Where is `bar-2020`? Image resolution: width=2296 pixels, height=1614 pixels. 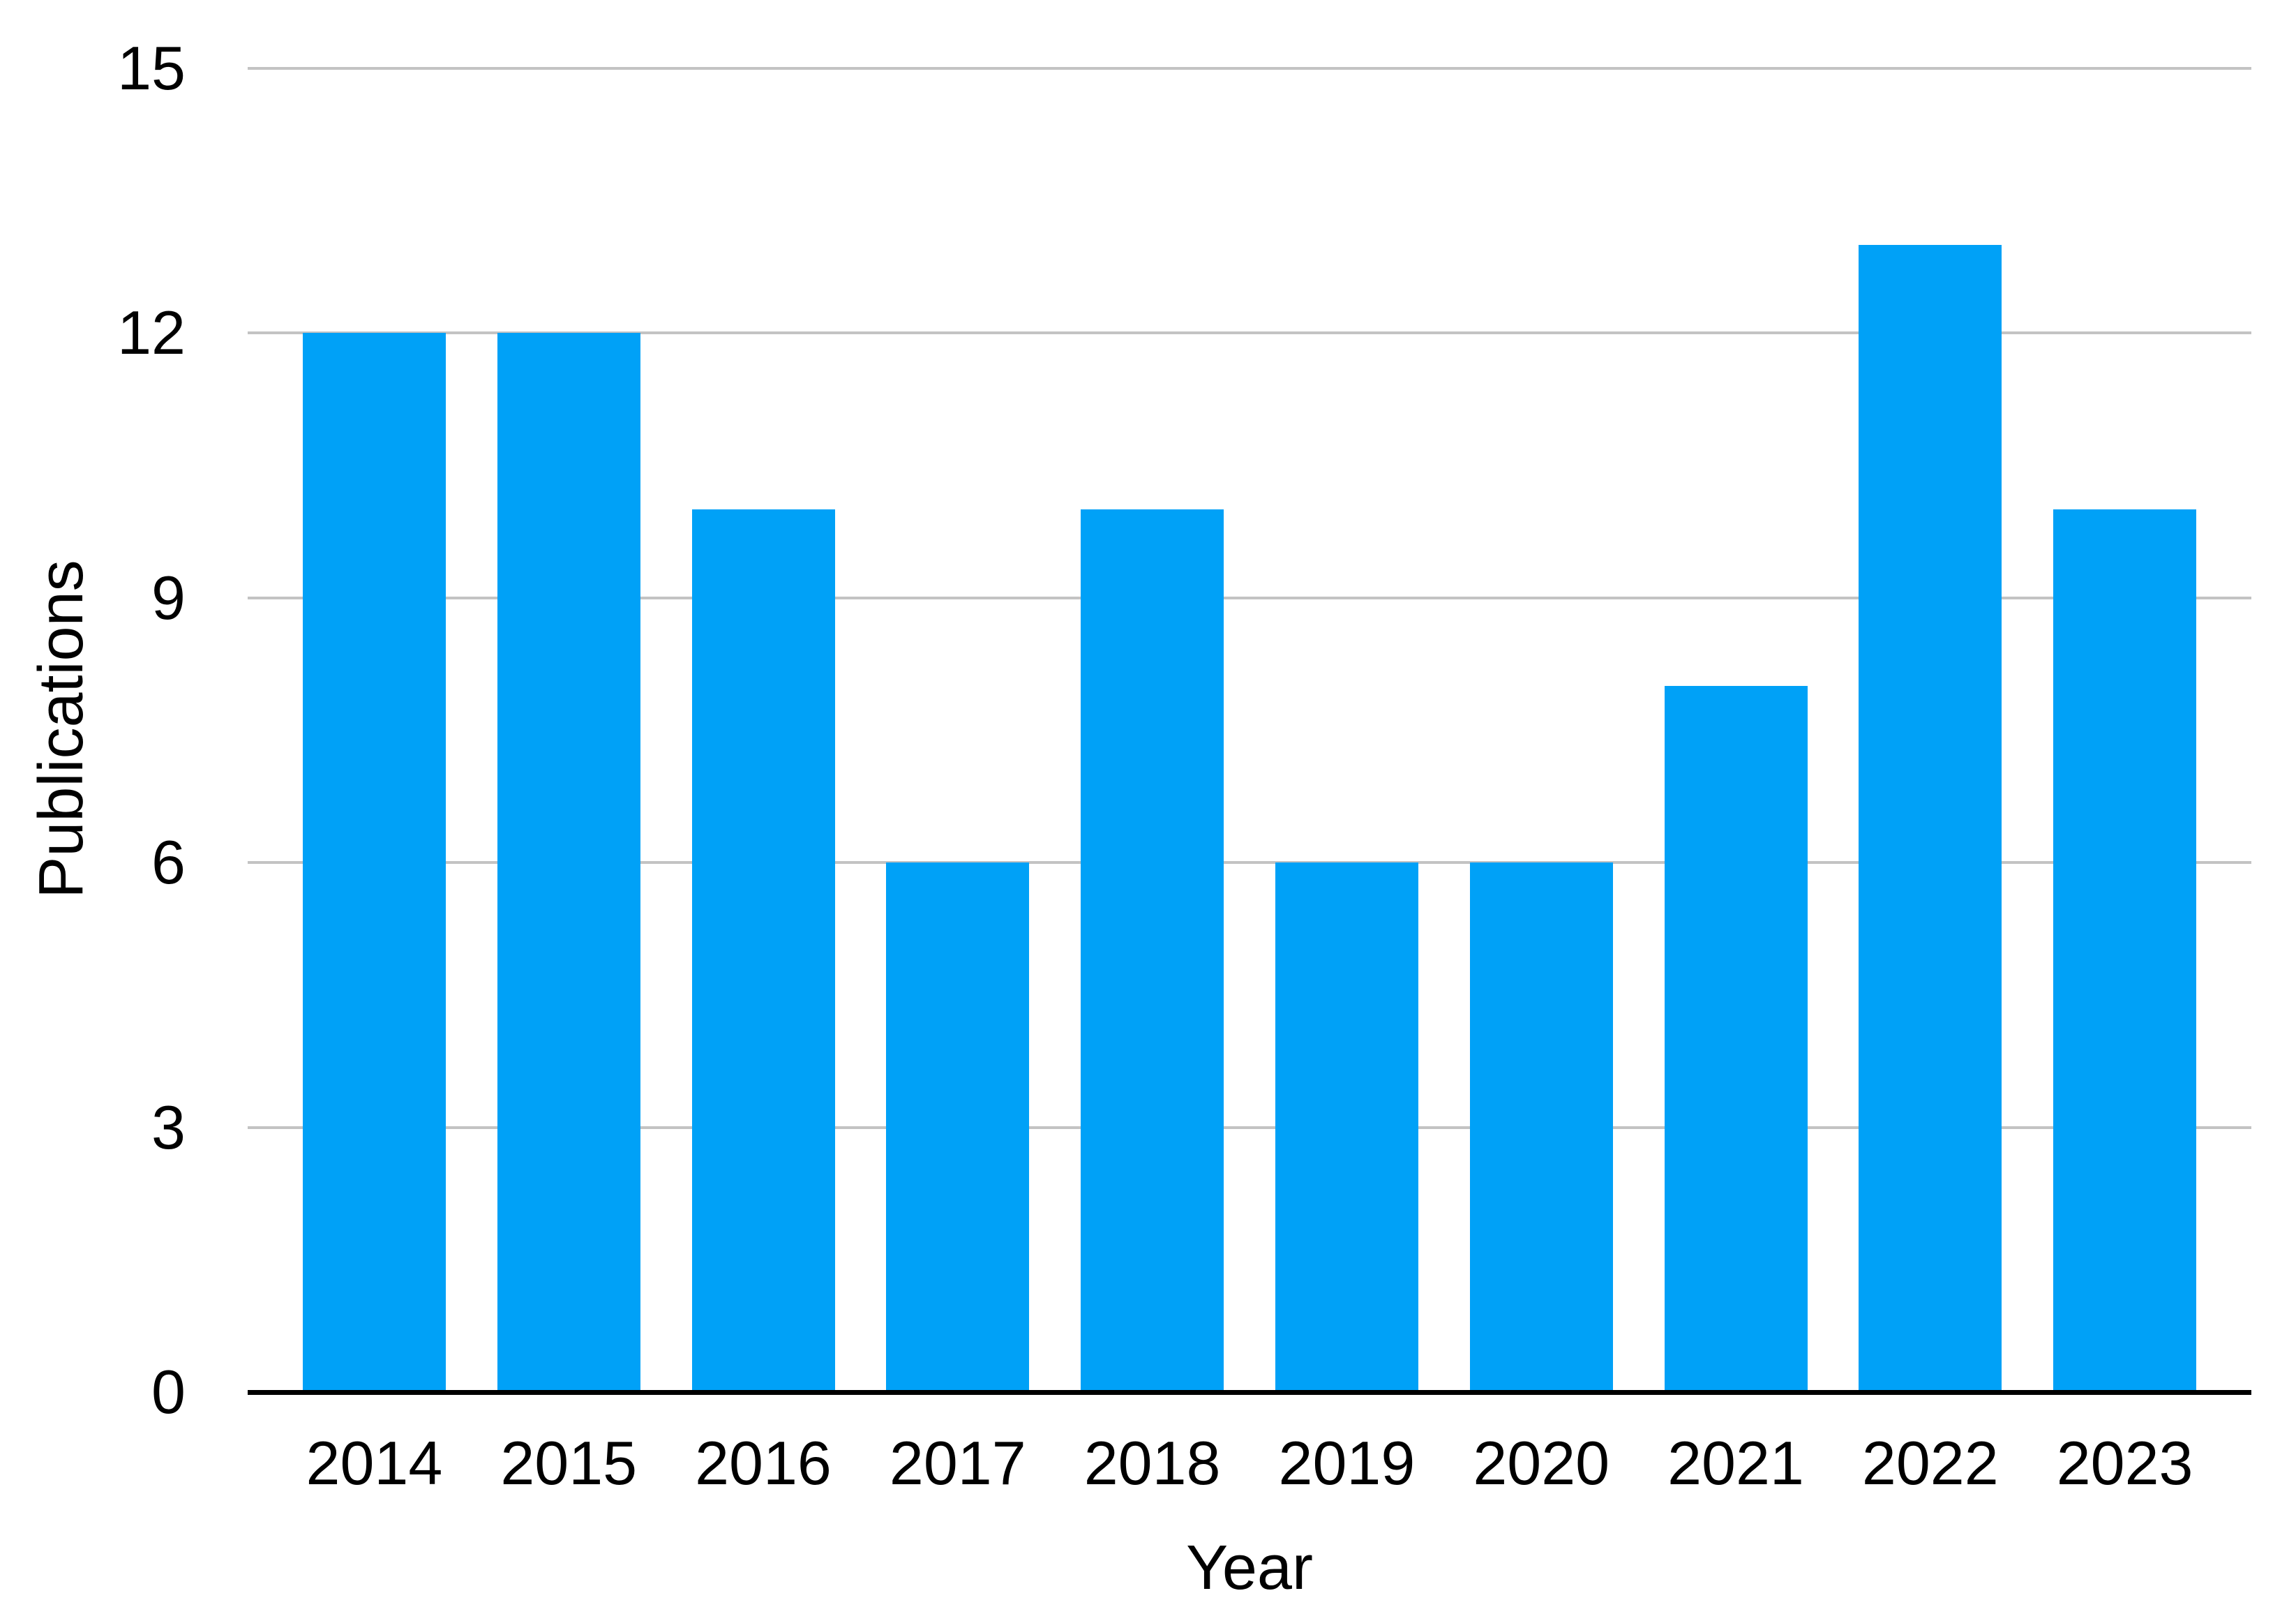 bar-2020 is located at coordinates (1541, 1127).